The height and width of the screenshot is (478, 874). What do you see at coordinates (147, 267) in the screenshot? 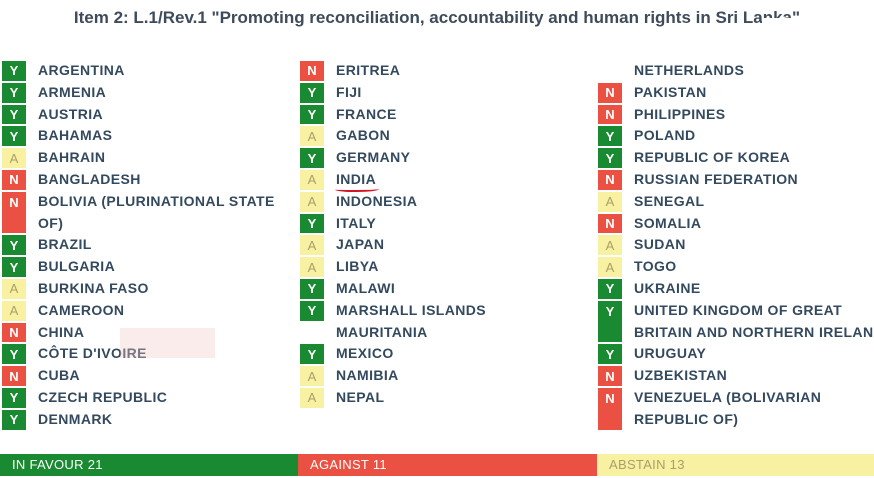
I see `vote-row: Y BULGARIA` at bounding box center [147, 267].